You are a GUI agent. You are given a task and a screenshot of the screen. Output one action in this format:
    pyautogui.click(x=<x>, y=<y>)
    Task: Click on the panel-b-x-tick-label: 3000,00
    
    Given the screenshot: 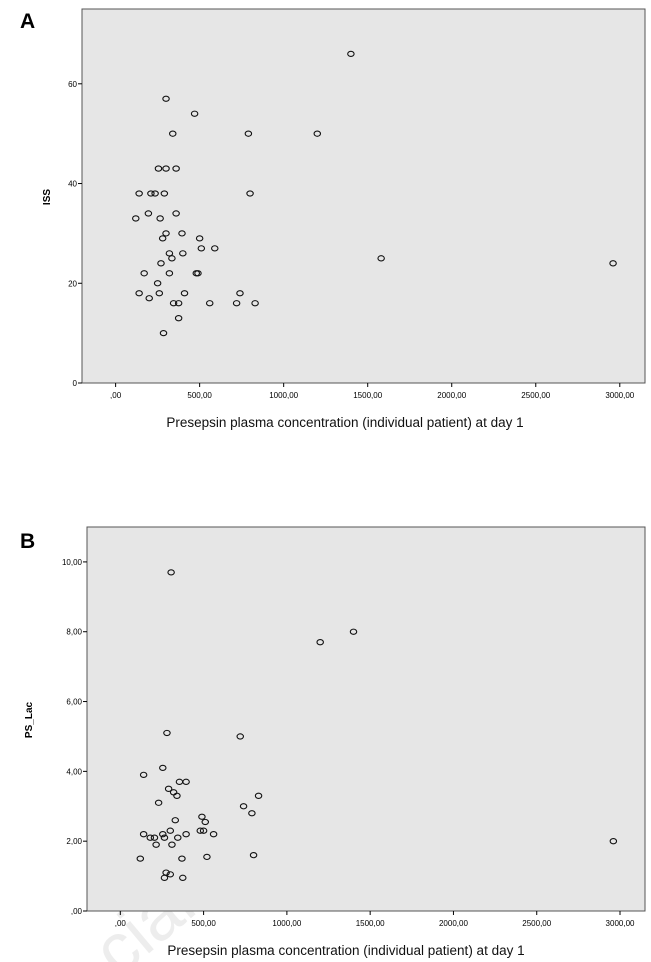 What is the action you would take?
    pyautogui.click(x=620, y=923)
    